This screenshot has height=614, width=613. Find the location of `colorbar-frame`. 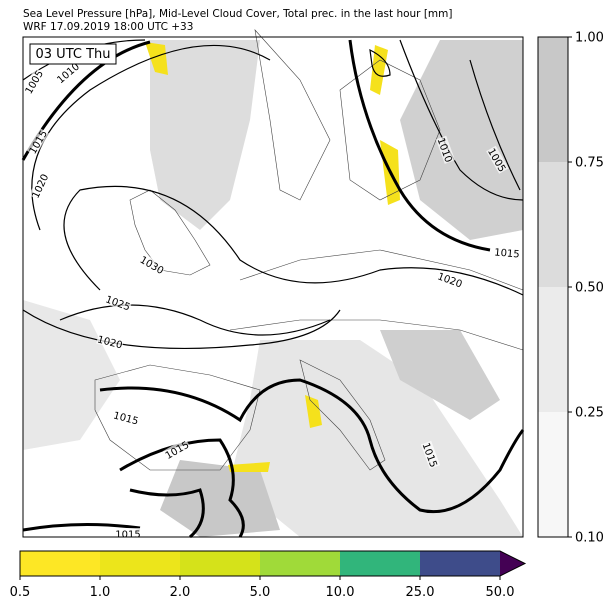

colorbar-frame is located at coordinates (273, 563).